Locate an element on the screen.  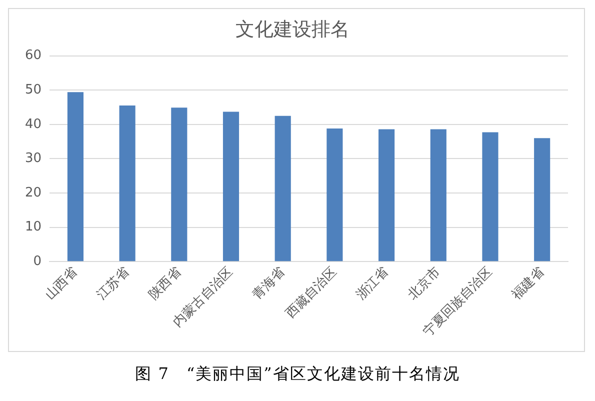
y-tick-label: 20 is located at coordinates (33, 192).